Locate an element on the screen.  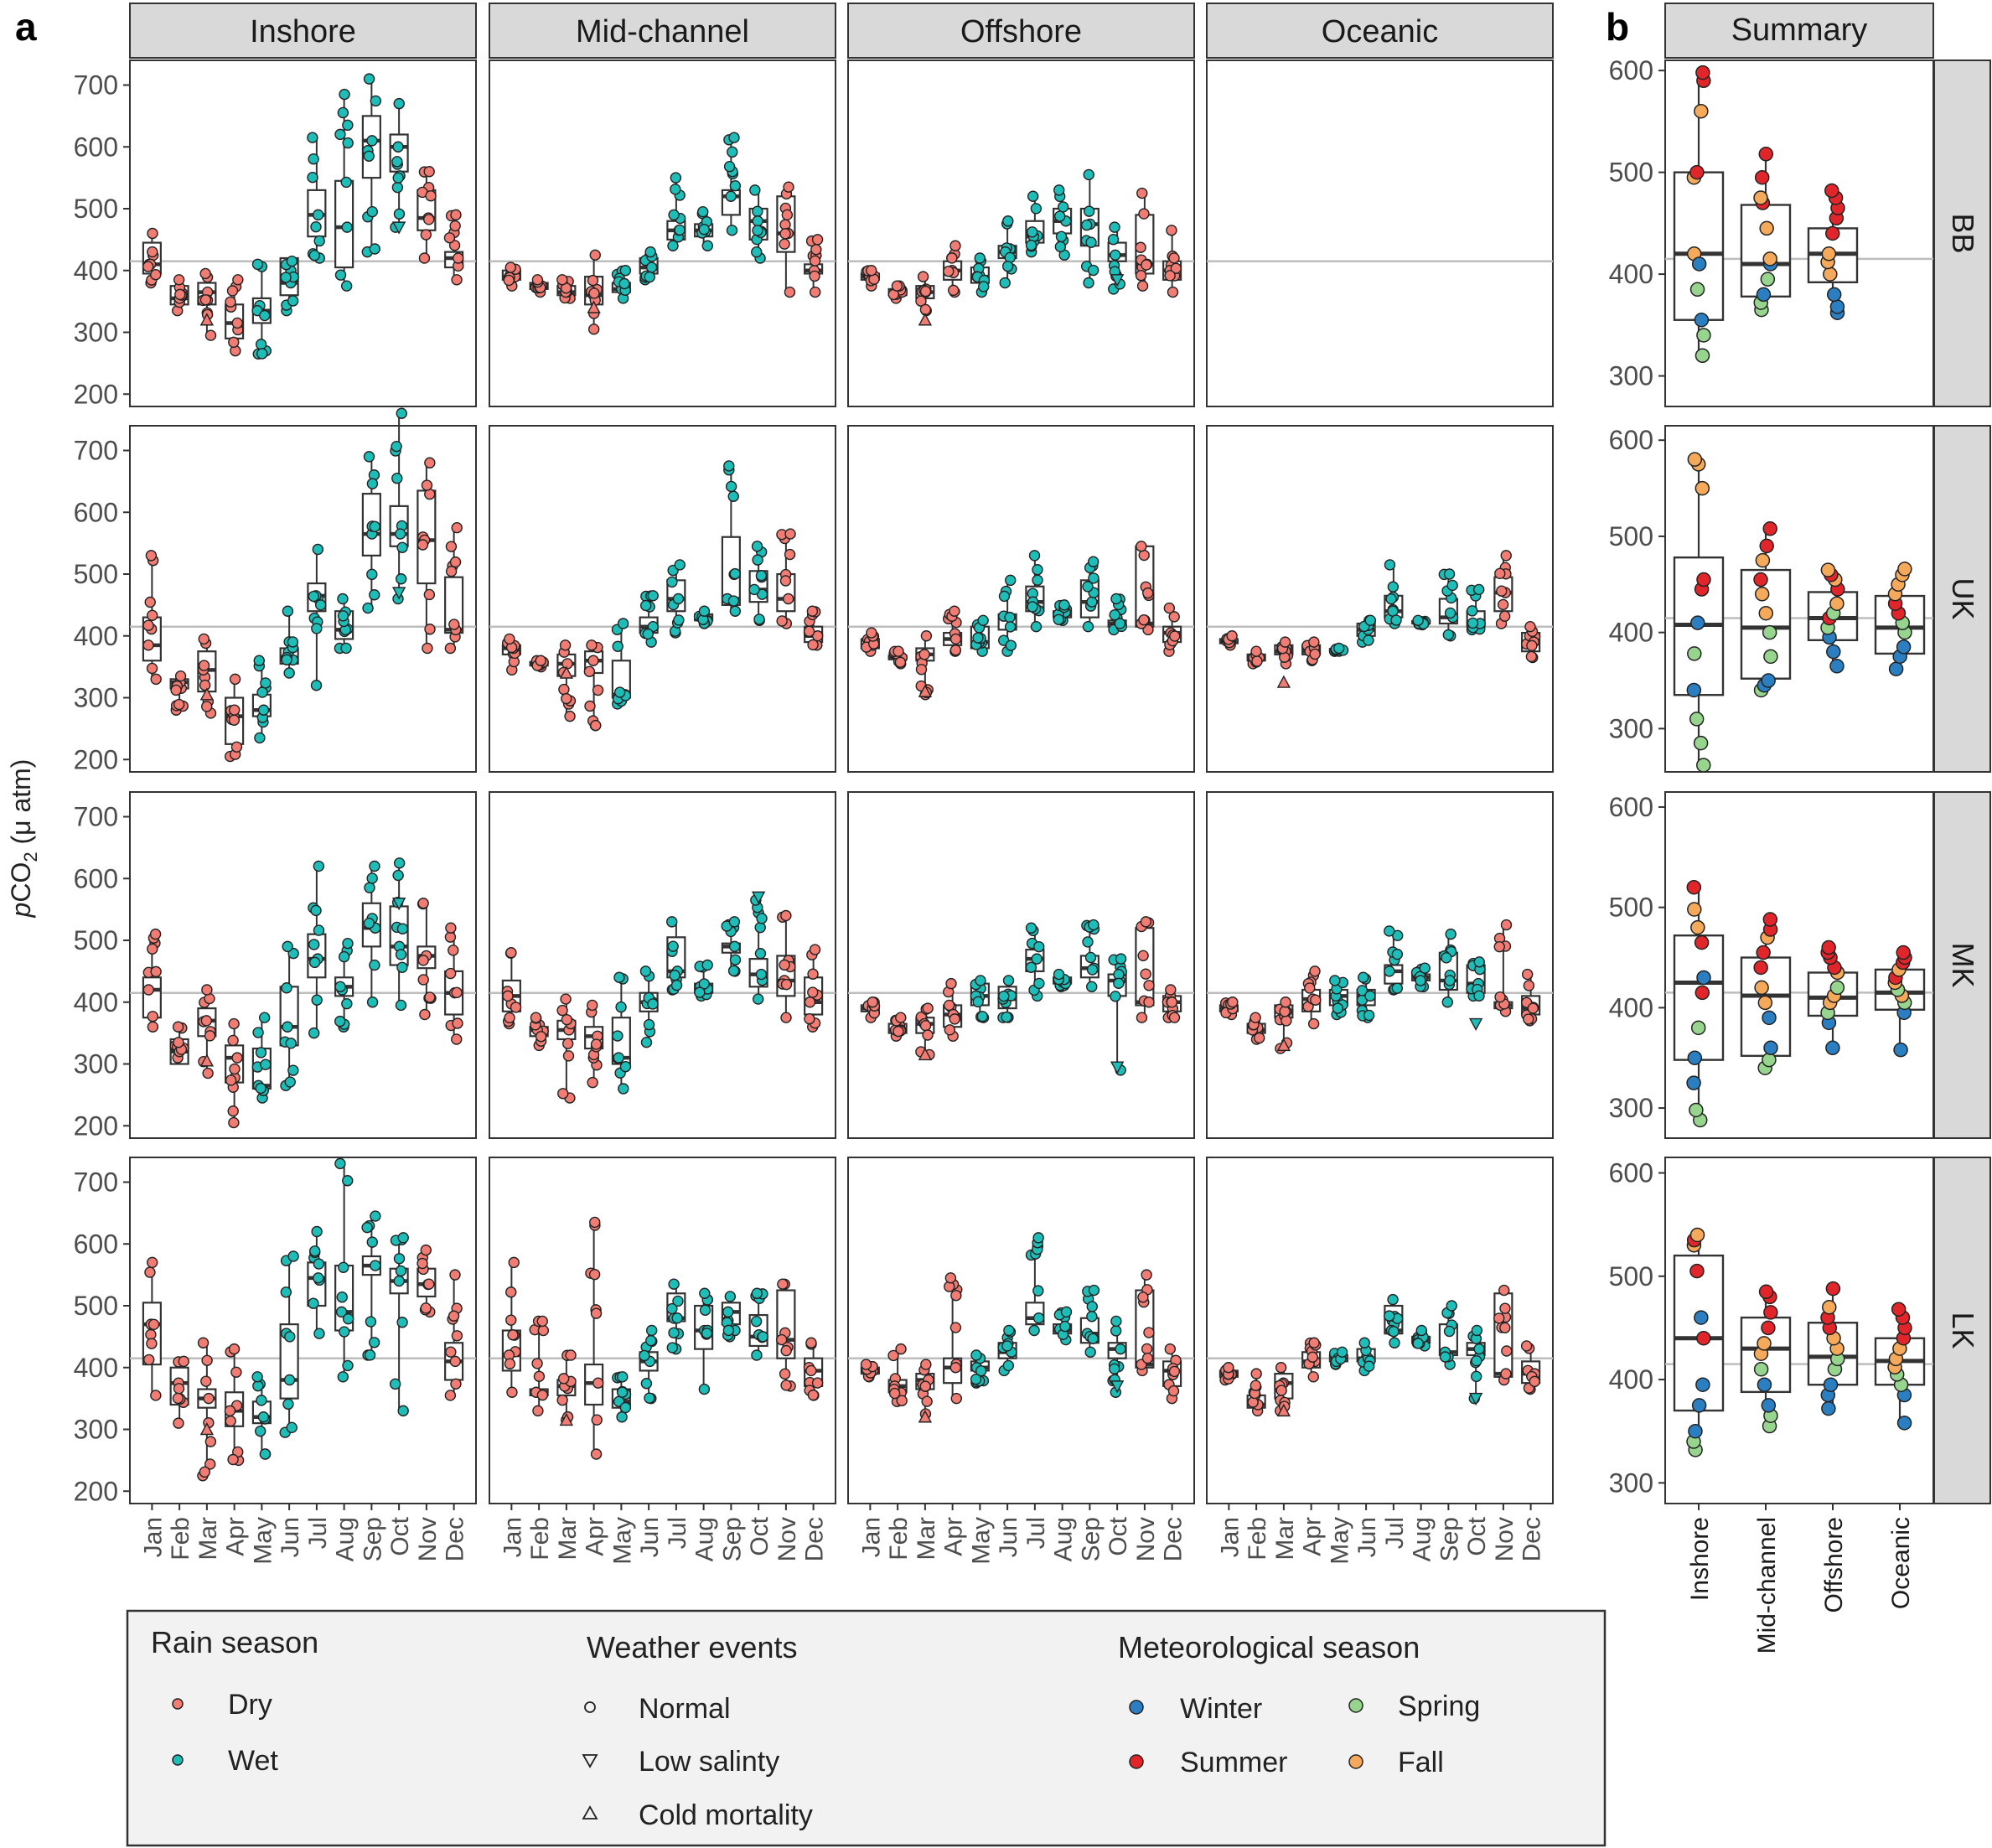
summary-y-tick-label-lk-400: 400 is located at coordinates (1631, 1379).